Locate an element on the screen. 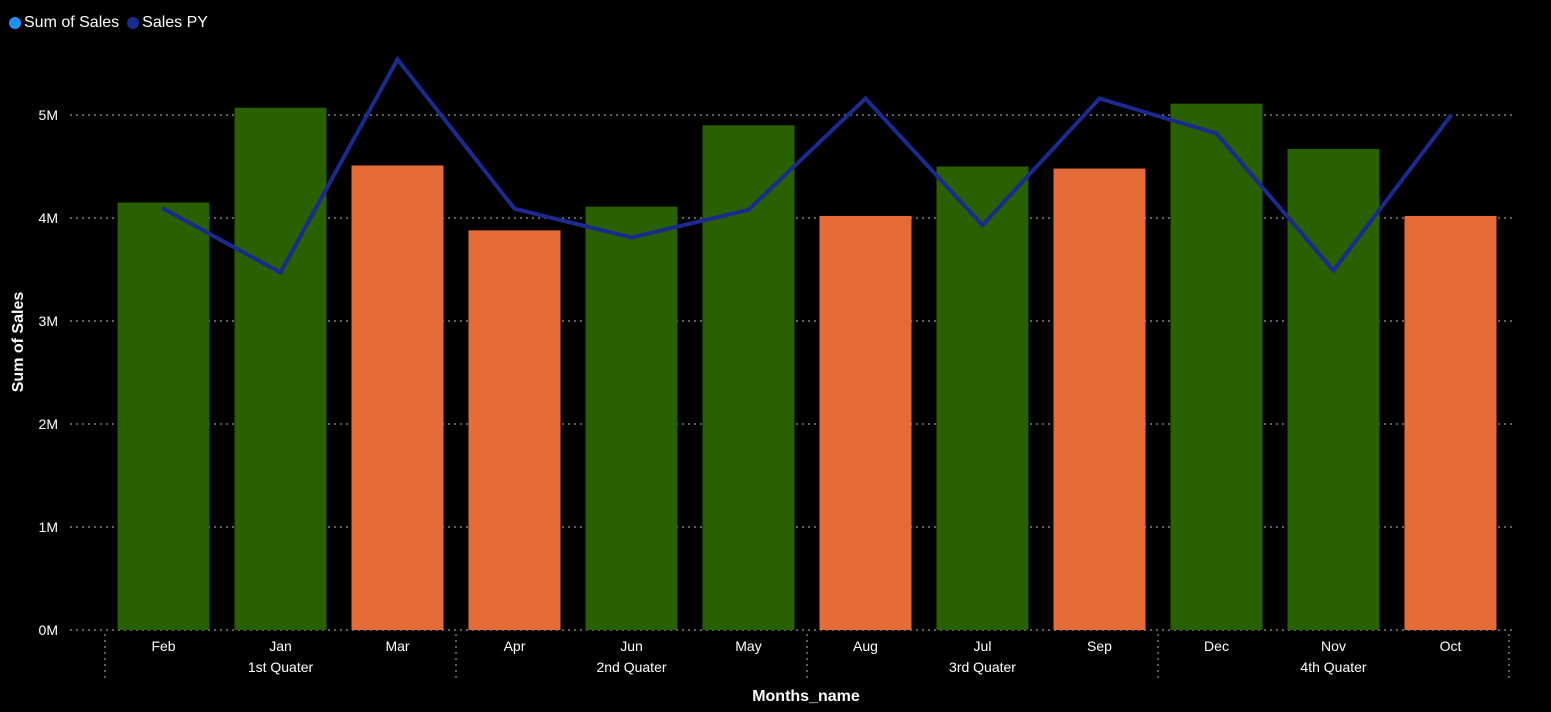  legend-label-sum-of-sales: Sum of Sales is located at coordinates (72, 22).